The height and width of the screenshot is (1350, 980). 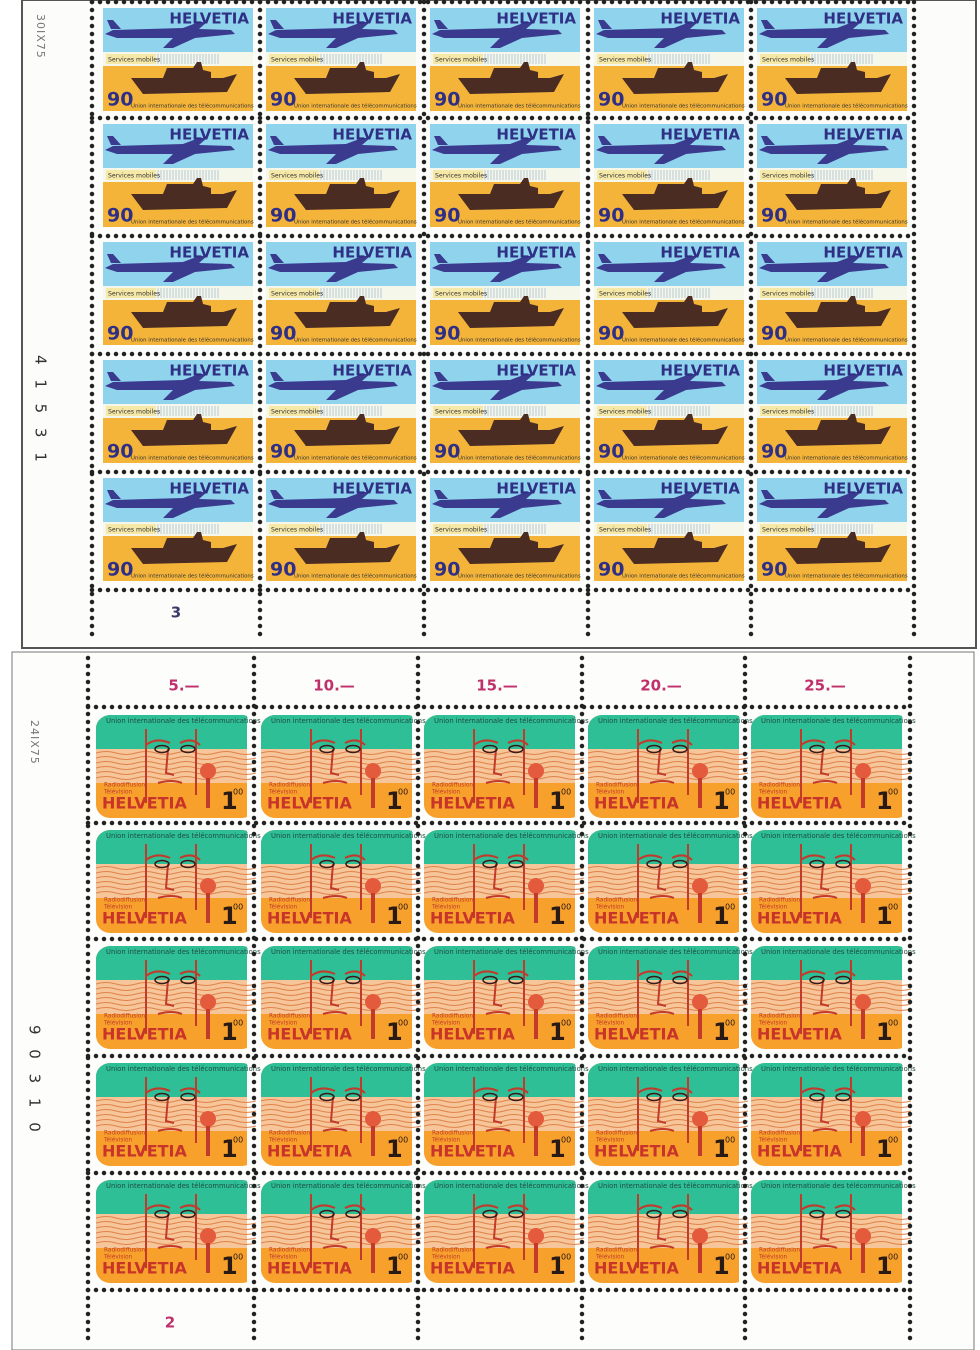 I want to click on control-number: 4 1 5 3 1, so click(x=41, y=411).